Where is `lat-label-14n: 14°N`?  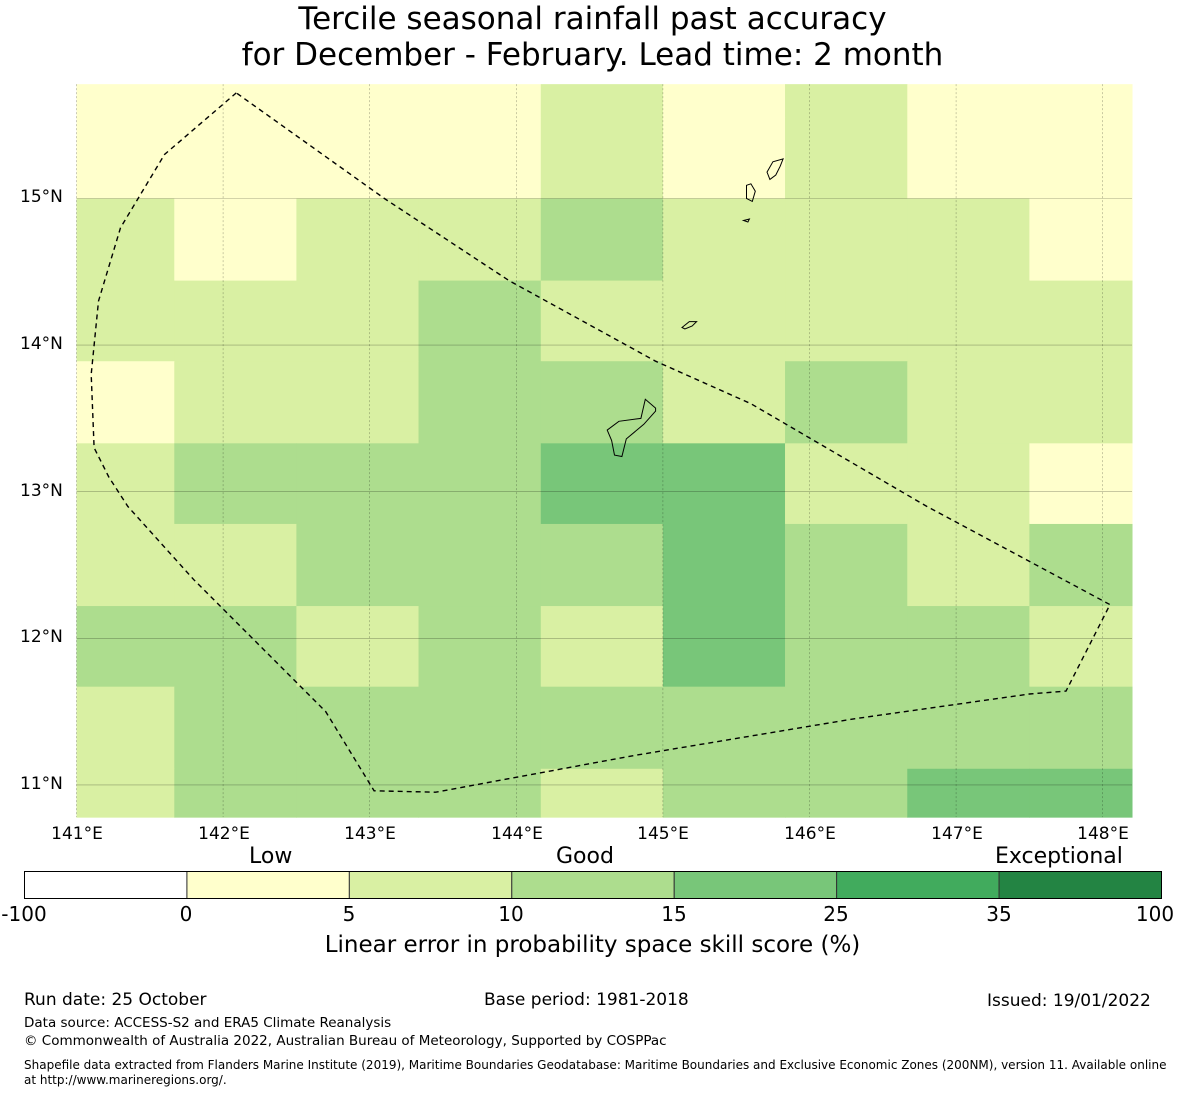
lat-label-14n: 14°N is located at coordinates (41, 344).